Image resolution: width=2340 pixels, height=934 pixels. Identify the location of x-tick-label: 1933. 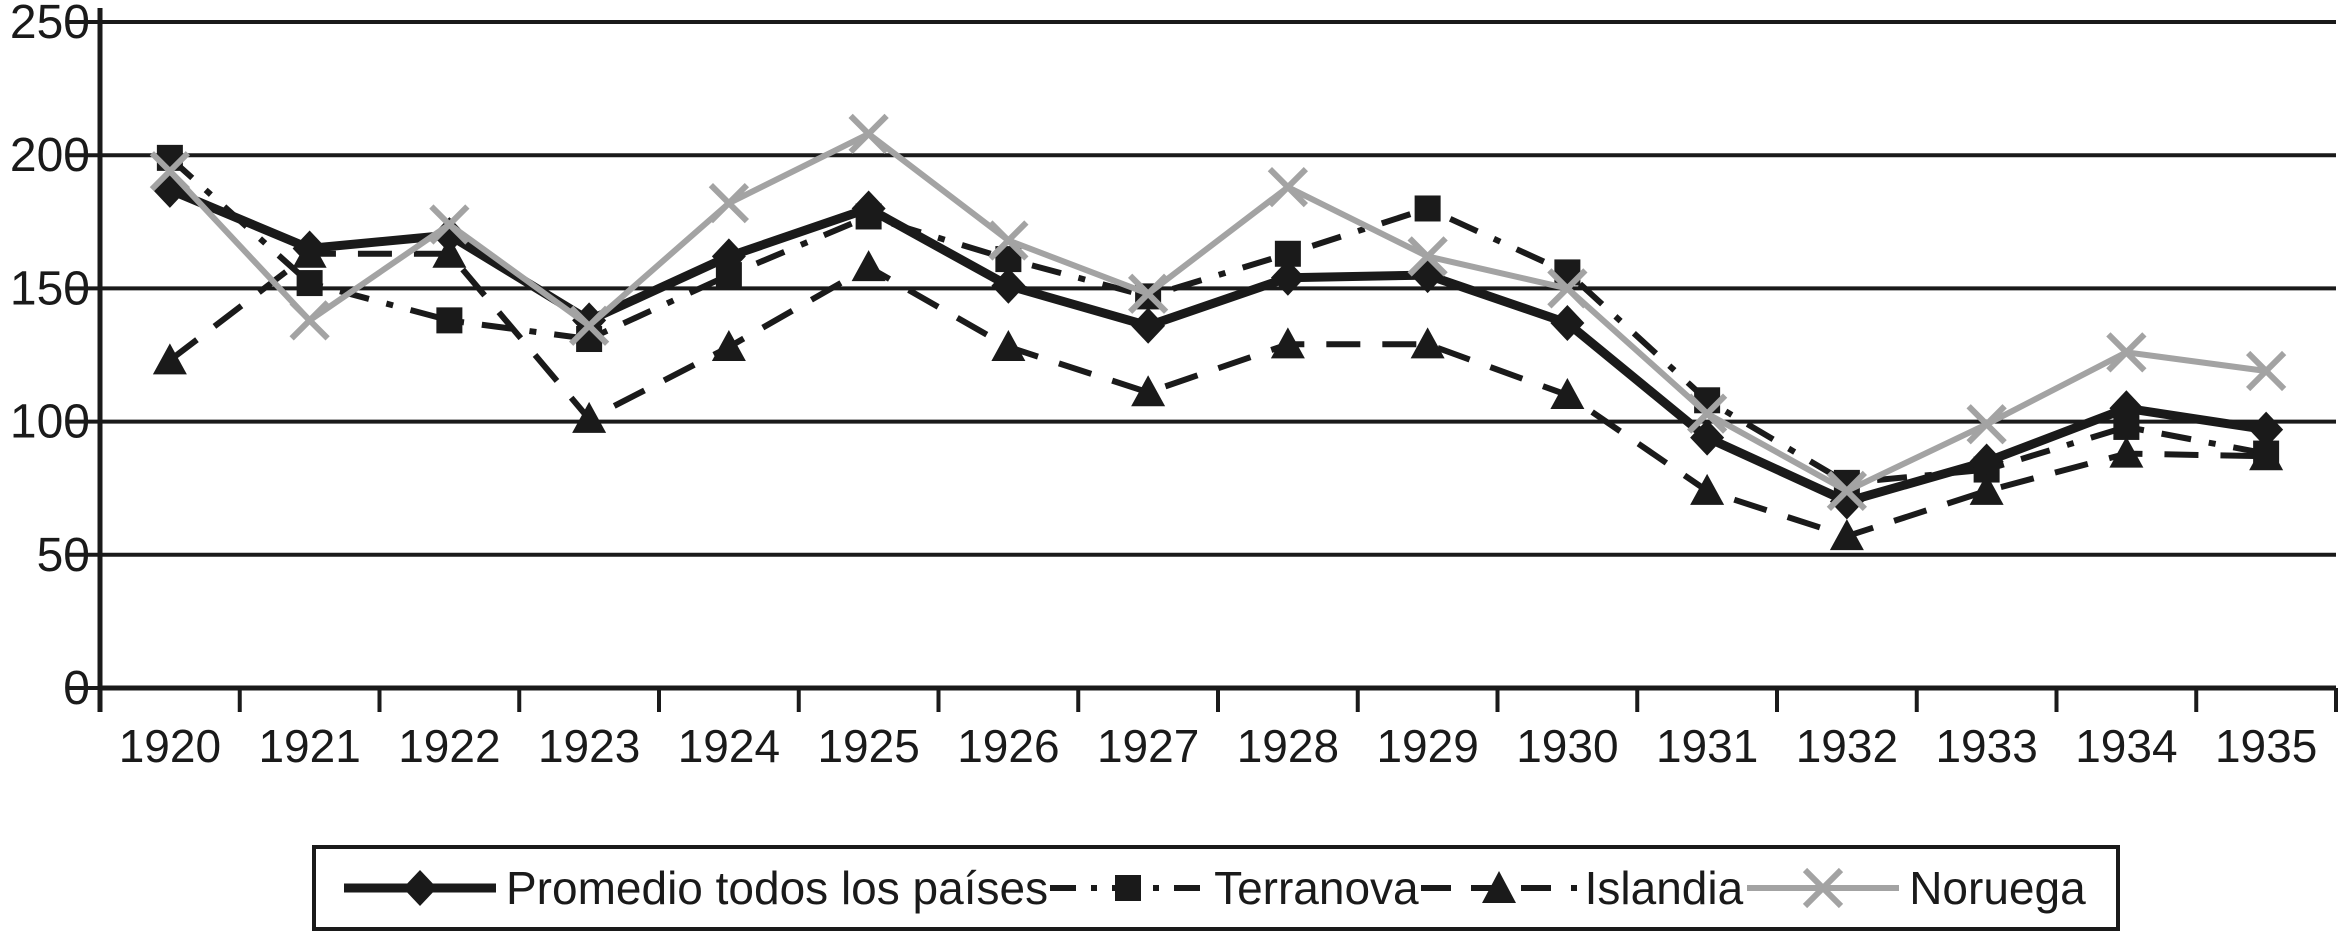
(1986, 746).